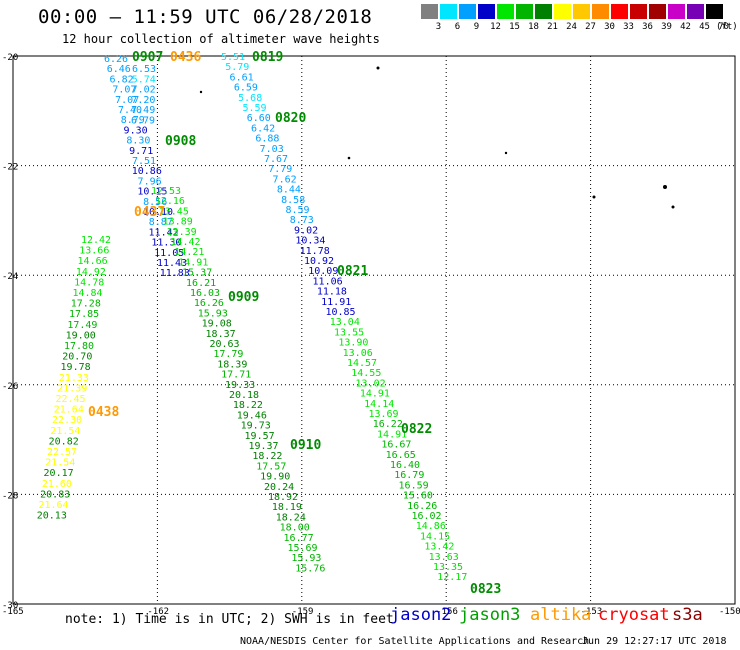 The image size is (740, 650). I want to click on swh-value-altika-0437: 18.22, so click(267, 456).